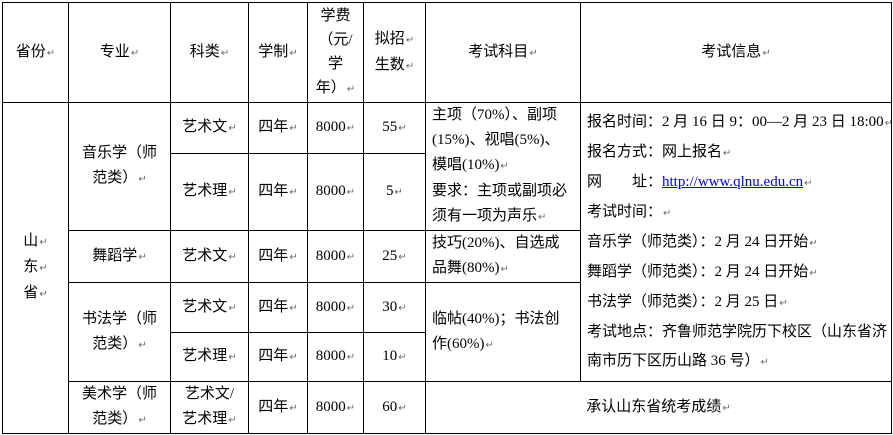 This screenshot has width=893, height=435. I want to click on cell-text: 考试地点：齐鲁师范学院历下校区（山东省济, so click(737, 331).